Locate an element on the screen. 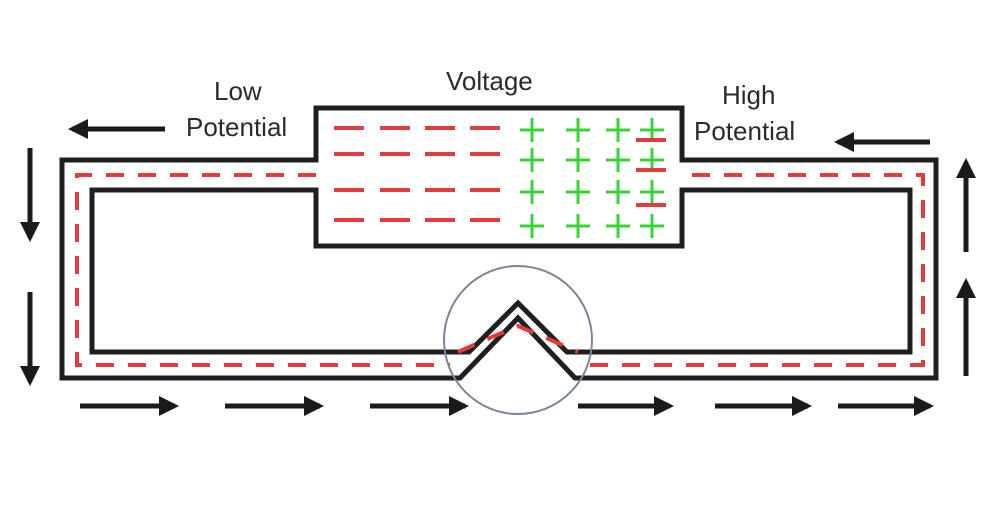 The height and width of the screenshot is (505, 1000). battery-negative-charges is located at coordinates (417, 174).